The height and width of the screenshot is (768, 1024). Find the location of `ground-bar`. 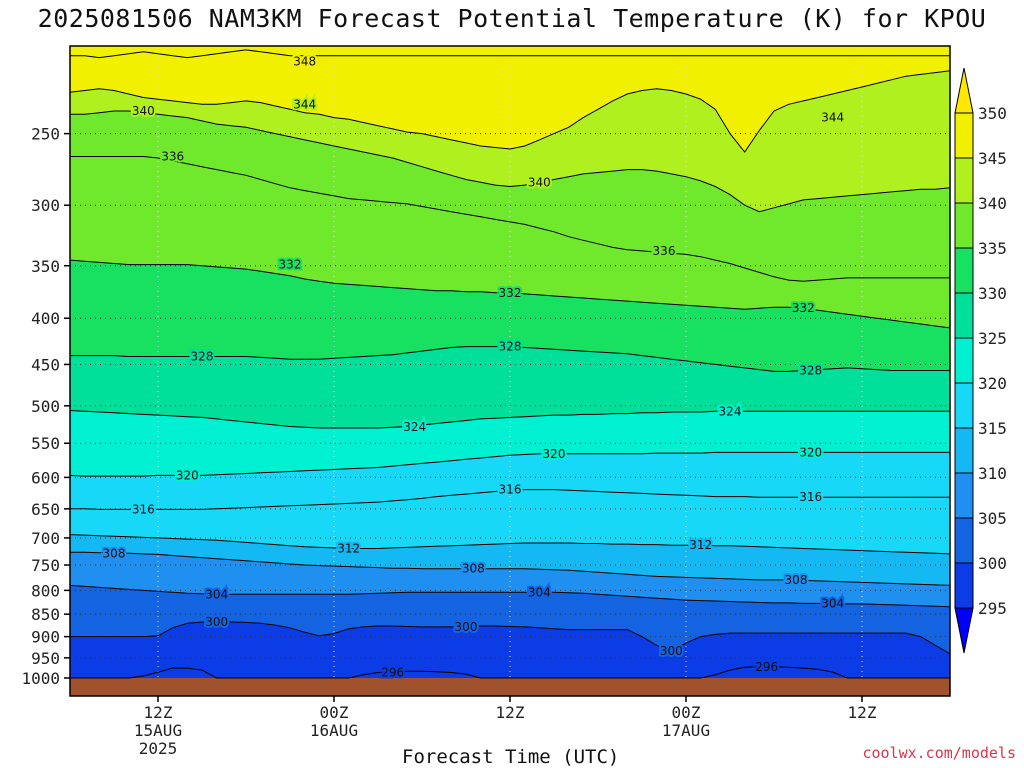

ground-bar is located at coordinates (510, 687).